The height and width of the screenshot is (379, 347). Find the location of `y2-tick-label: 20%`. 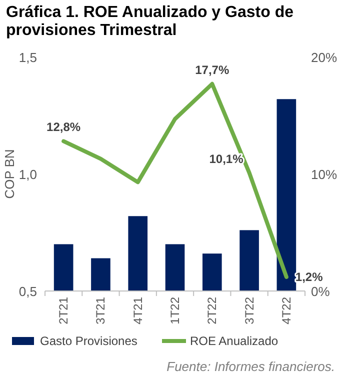

y2-tick-label: 20% is located at coordinates (324, 57).